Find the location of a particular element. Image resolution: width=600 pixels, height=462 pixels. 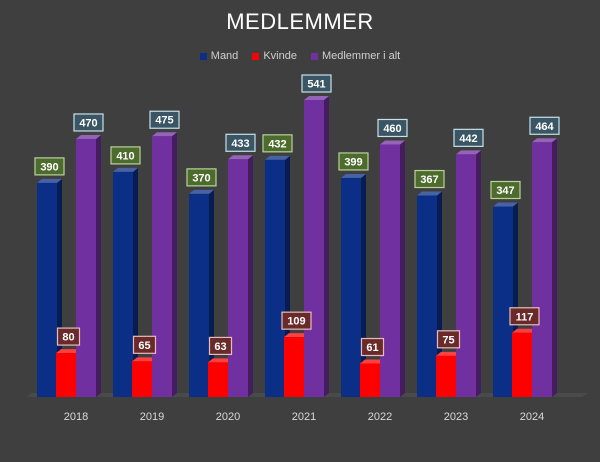

data-label-kvinde-2020: 63 is located at coordinates (220, 346).